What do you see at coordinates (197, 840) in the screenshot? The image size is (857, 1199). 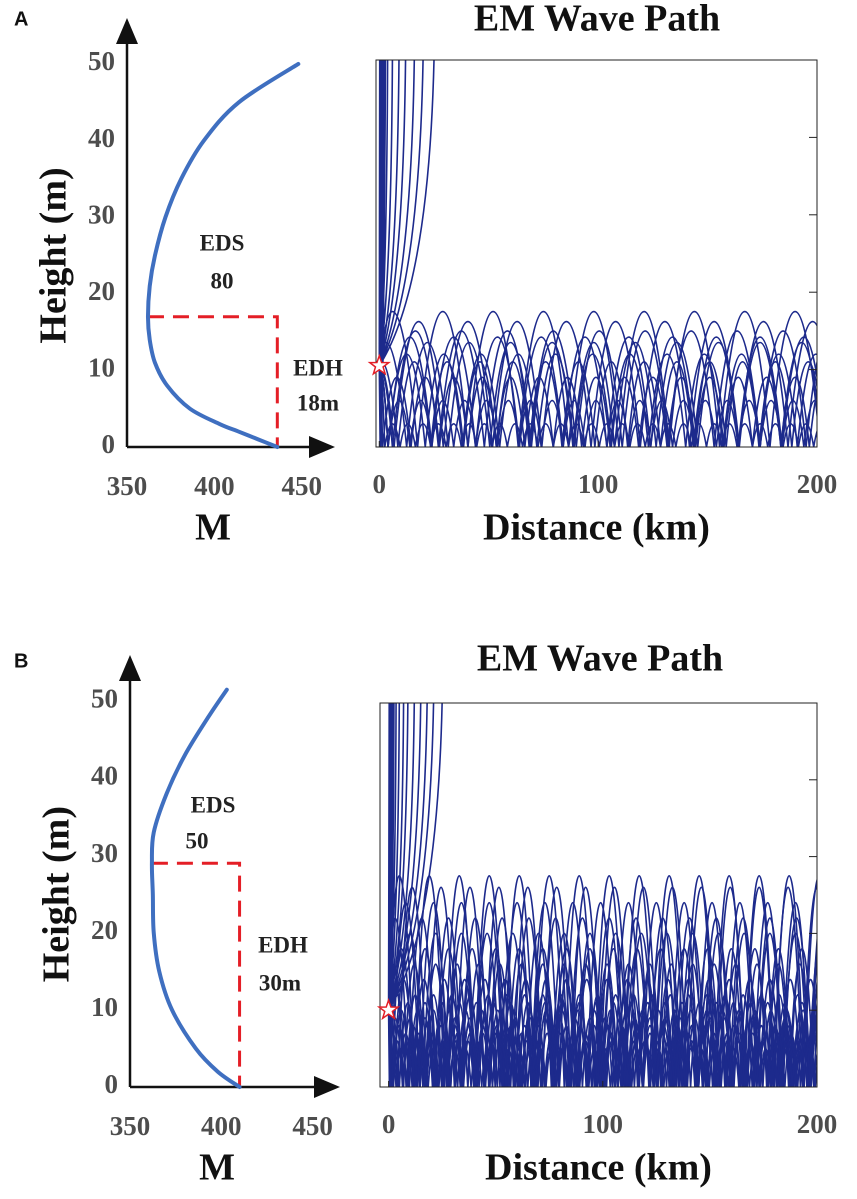 I see `annotation: 50` at bounding box center [197, 840].